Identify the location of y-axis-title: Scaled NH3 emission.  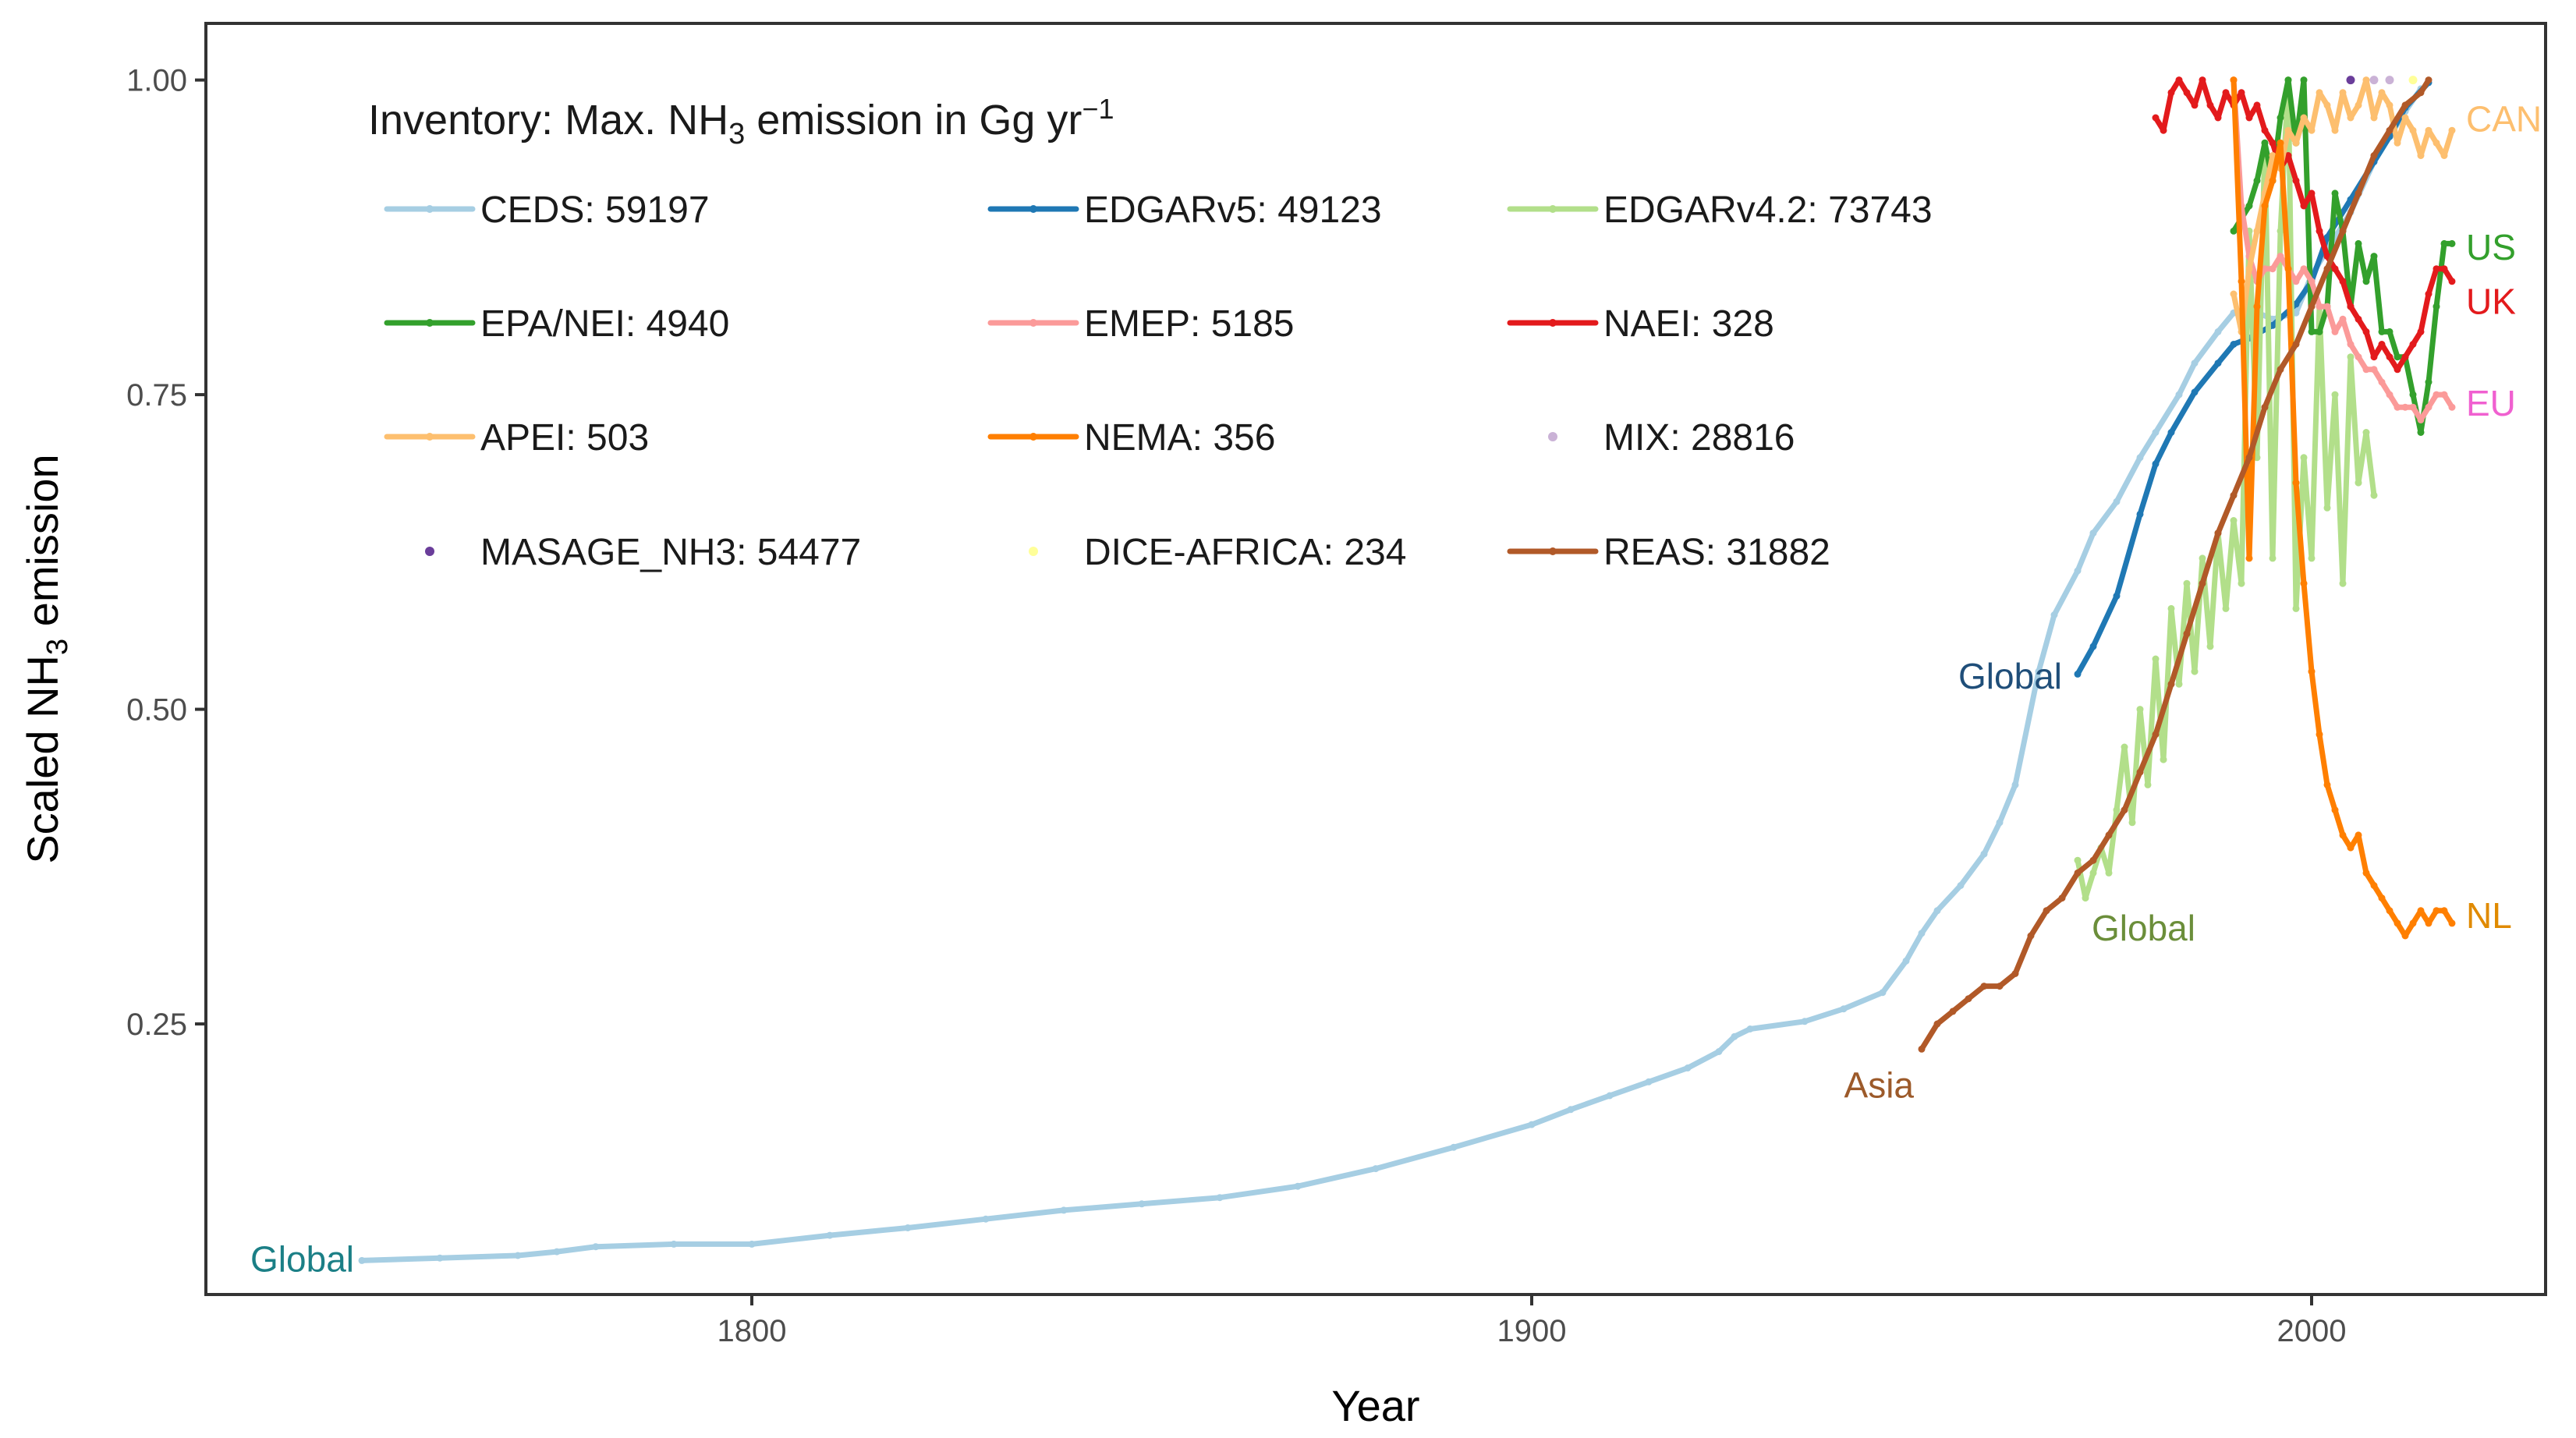
(46, 658).